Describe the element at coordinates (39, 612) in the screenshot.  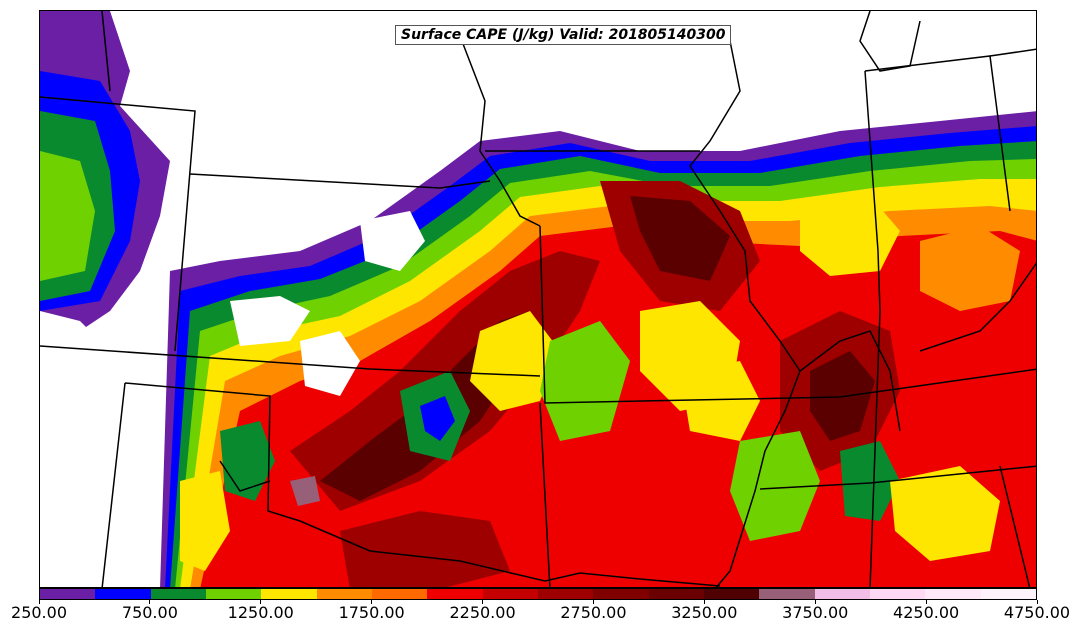
I see `colorbar-tick-label: 250.00` at that location.